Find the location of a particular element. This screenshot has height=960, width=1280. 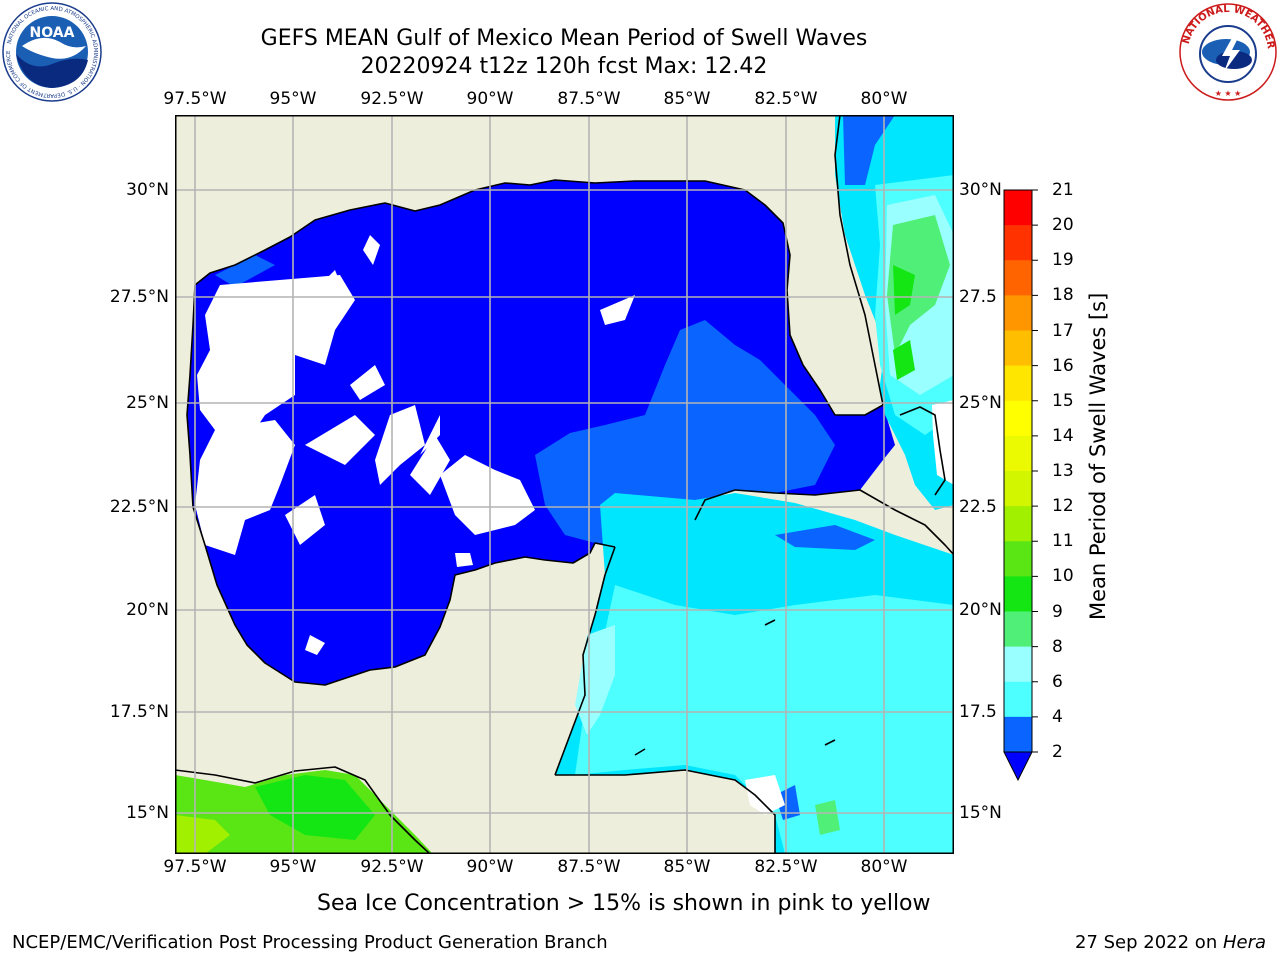

colorbar is located at coordinates (1020, 485).